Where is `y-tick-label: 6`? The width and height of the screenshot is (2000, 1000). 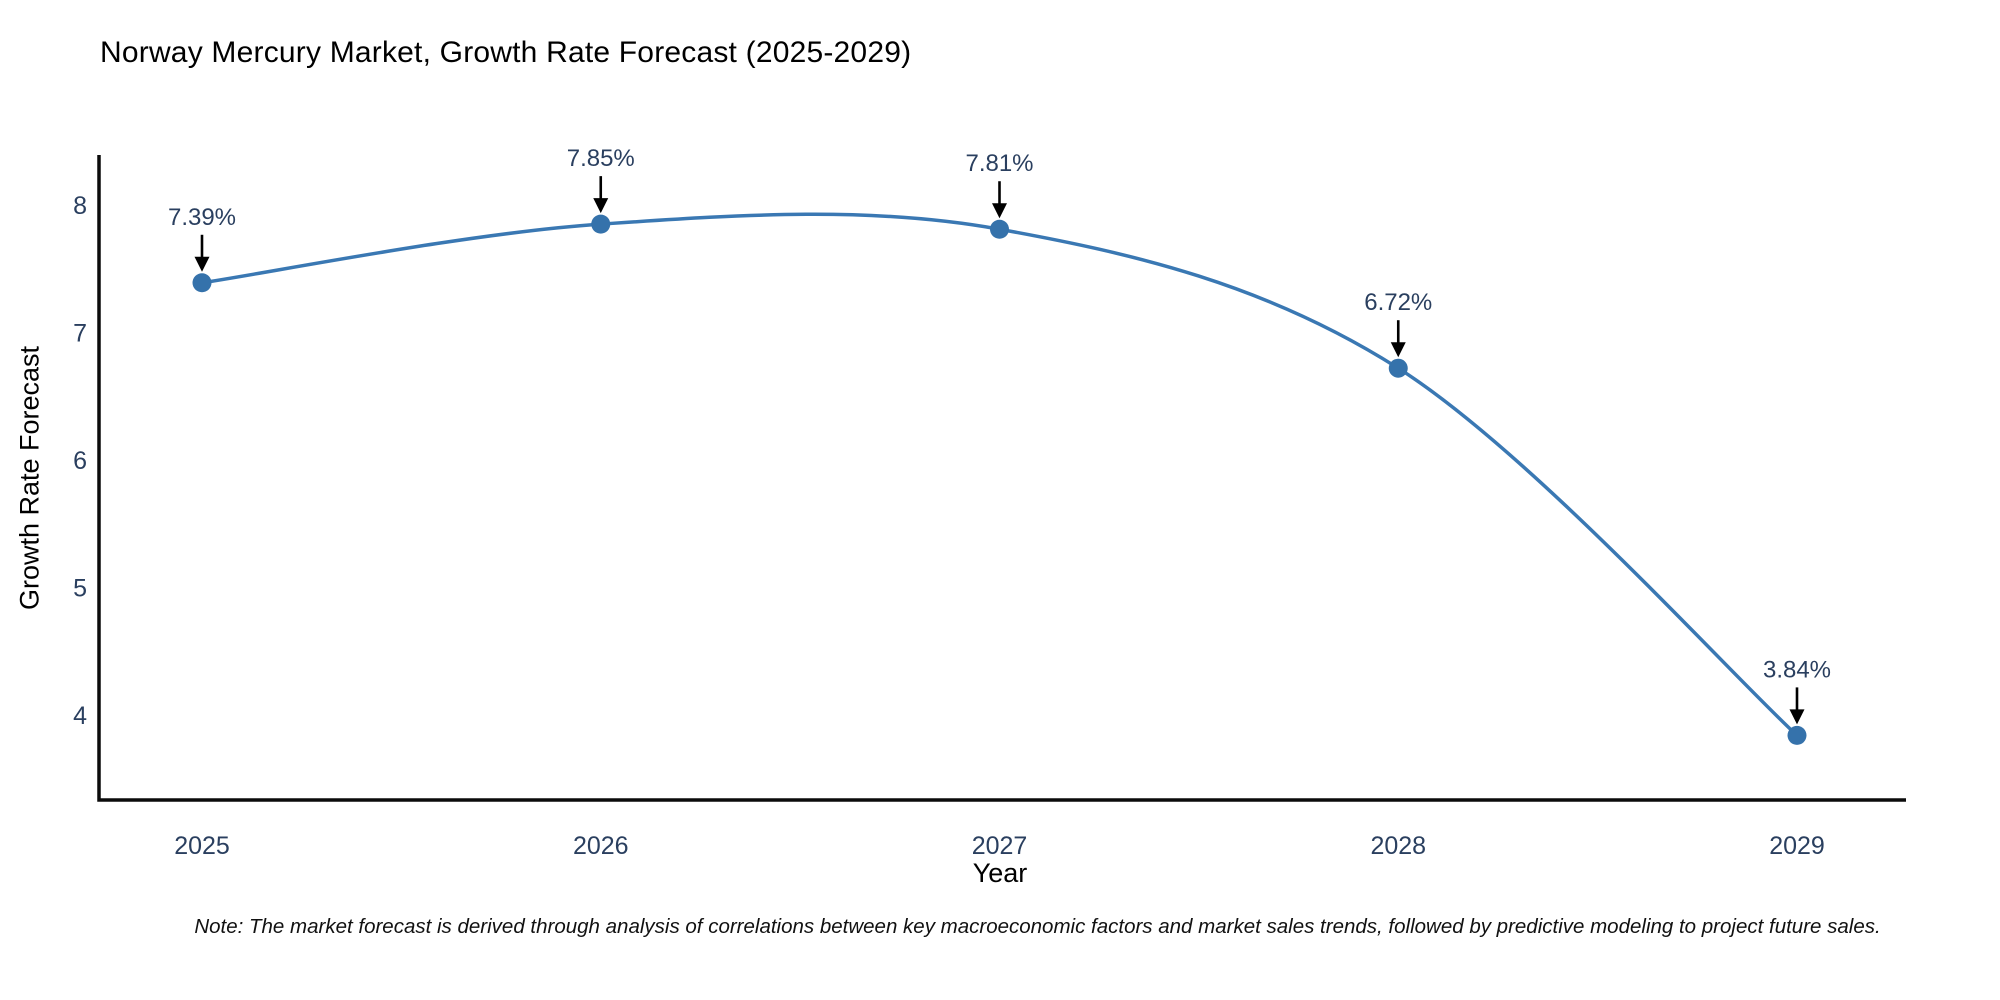 y-tick-label: 6 is located at coordinates (80, 461).